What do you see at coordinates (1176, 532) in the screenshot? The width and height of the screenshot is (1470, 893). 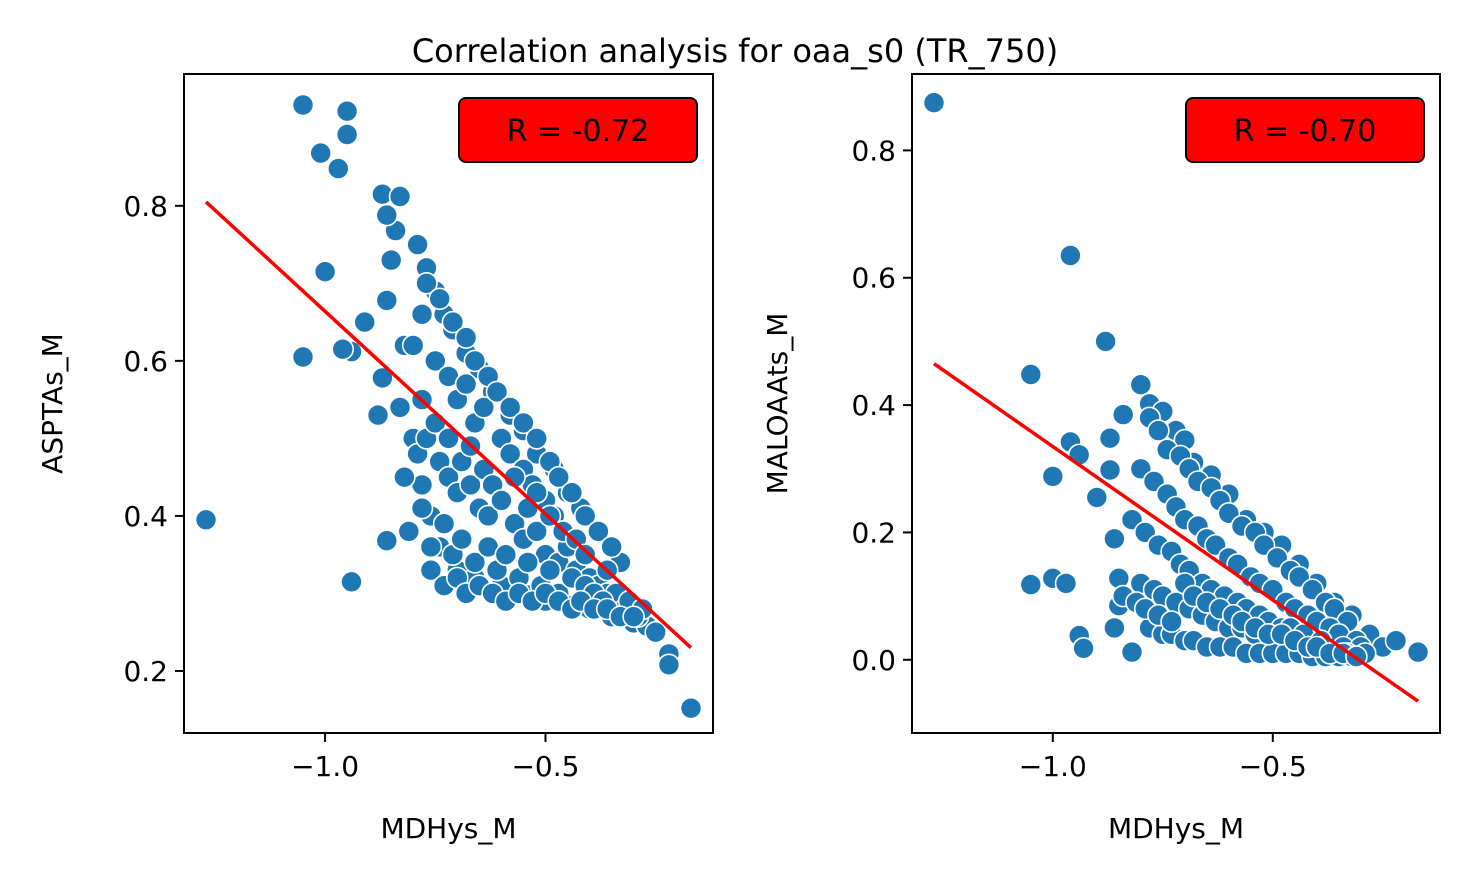 I see `panel-2-regression-line` at bounding box center [1176, 532].